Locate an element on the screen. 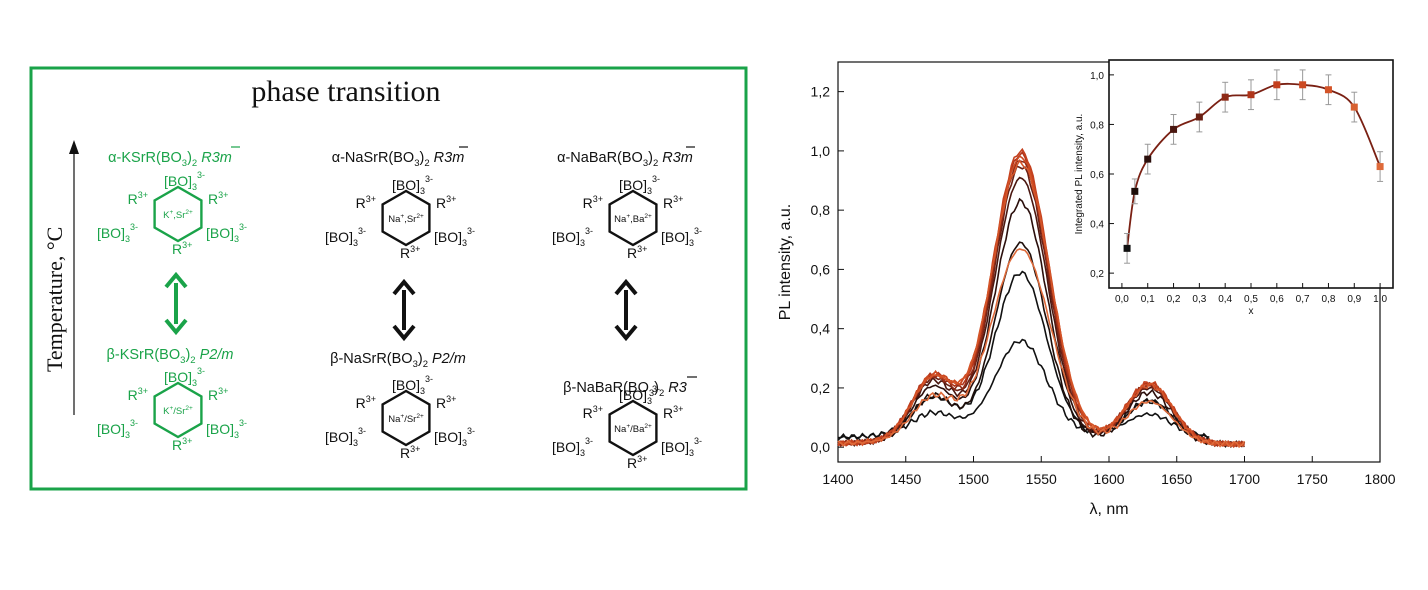  ring-center-label: K+,Sr2+ is located at coordinates (178, 215).